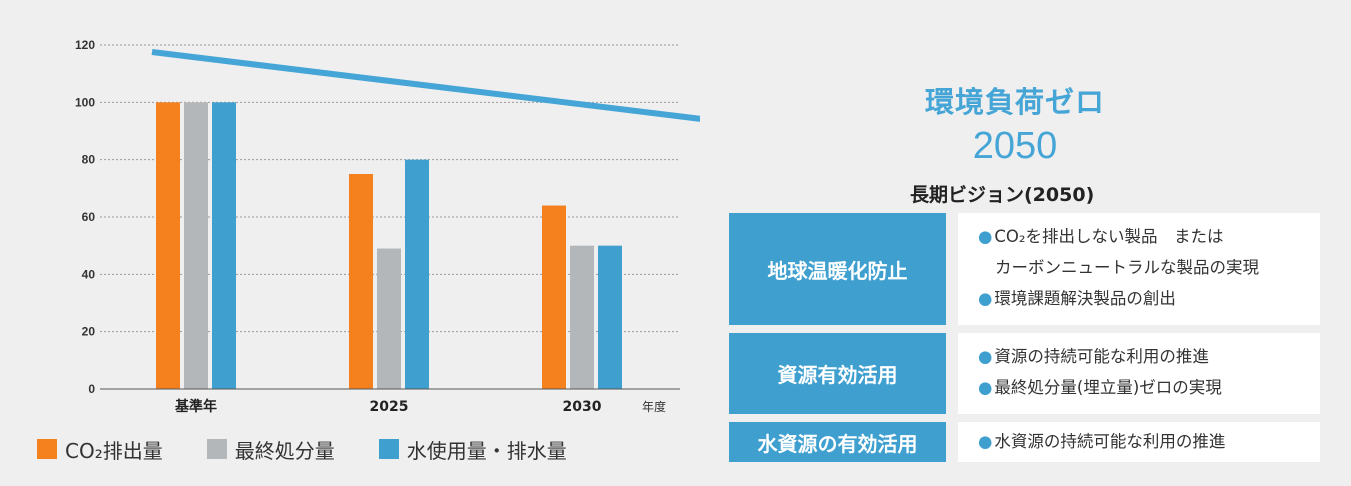  I want to click on legend-label-co2: CO₂排出量, so click(114, 450).